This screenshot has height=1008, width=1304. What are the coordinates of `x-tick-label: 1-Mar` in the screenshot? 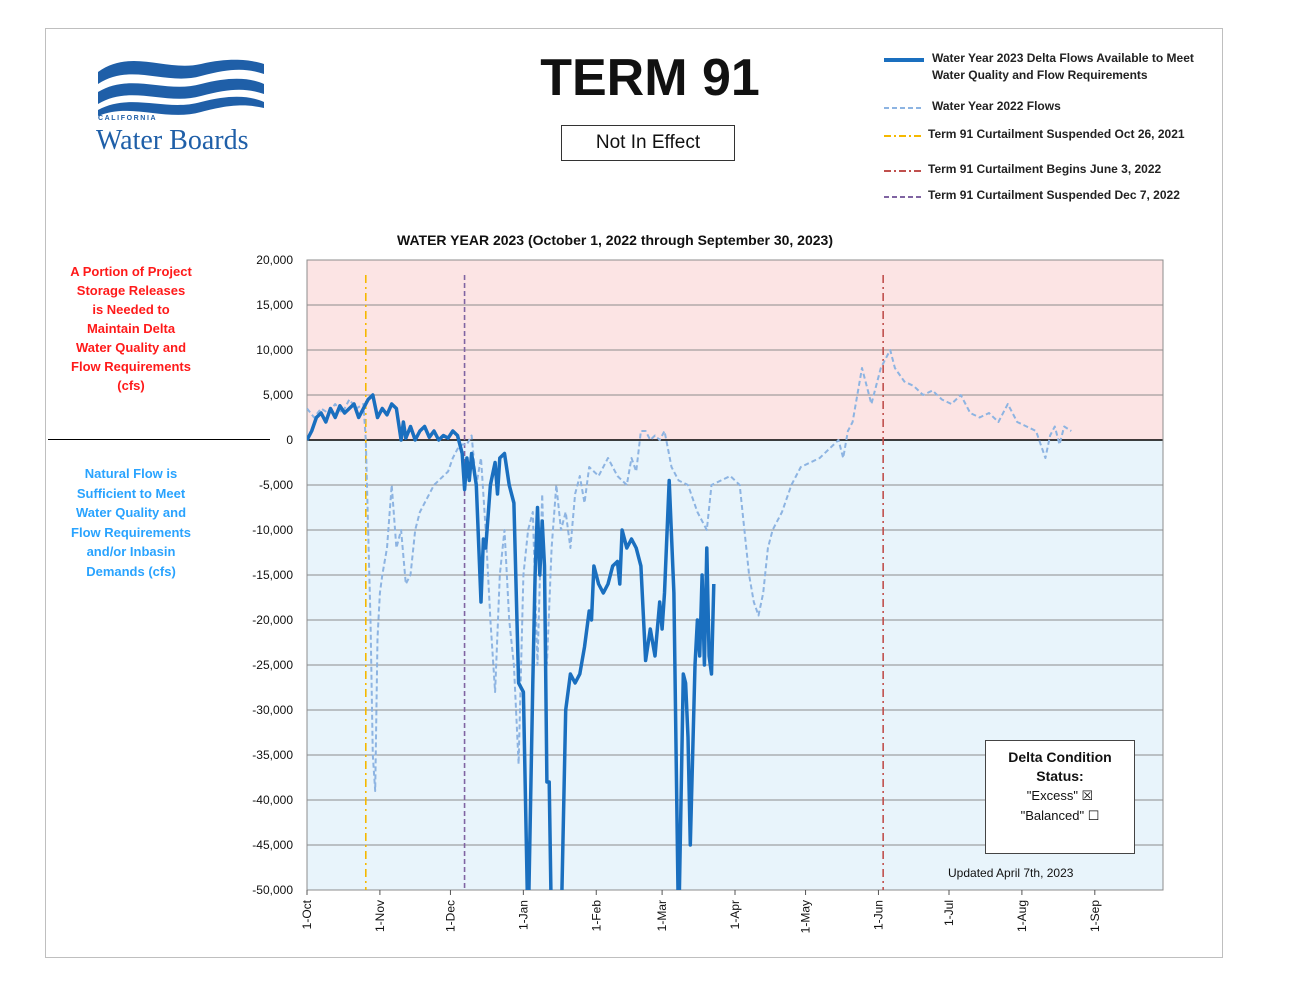 It's located at (662, 915).